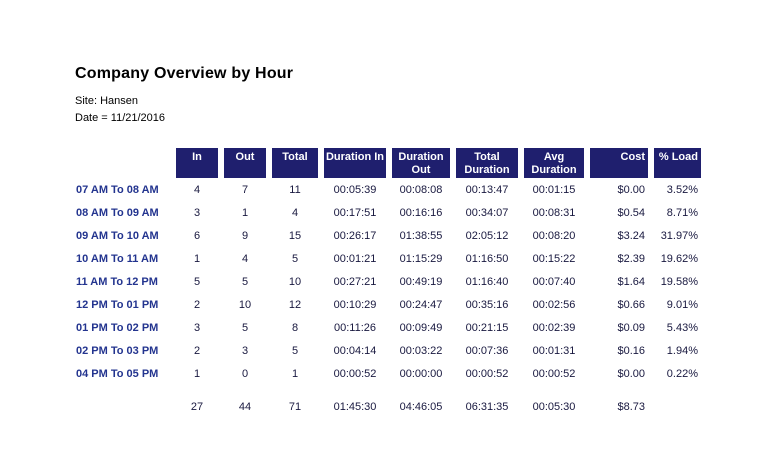 The image size is (772, 473). I want to click on cell-in: 4, so click(197, 189).